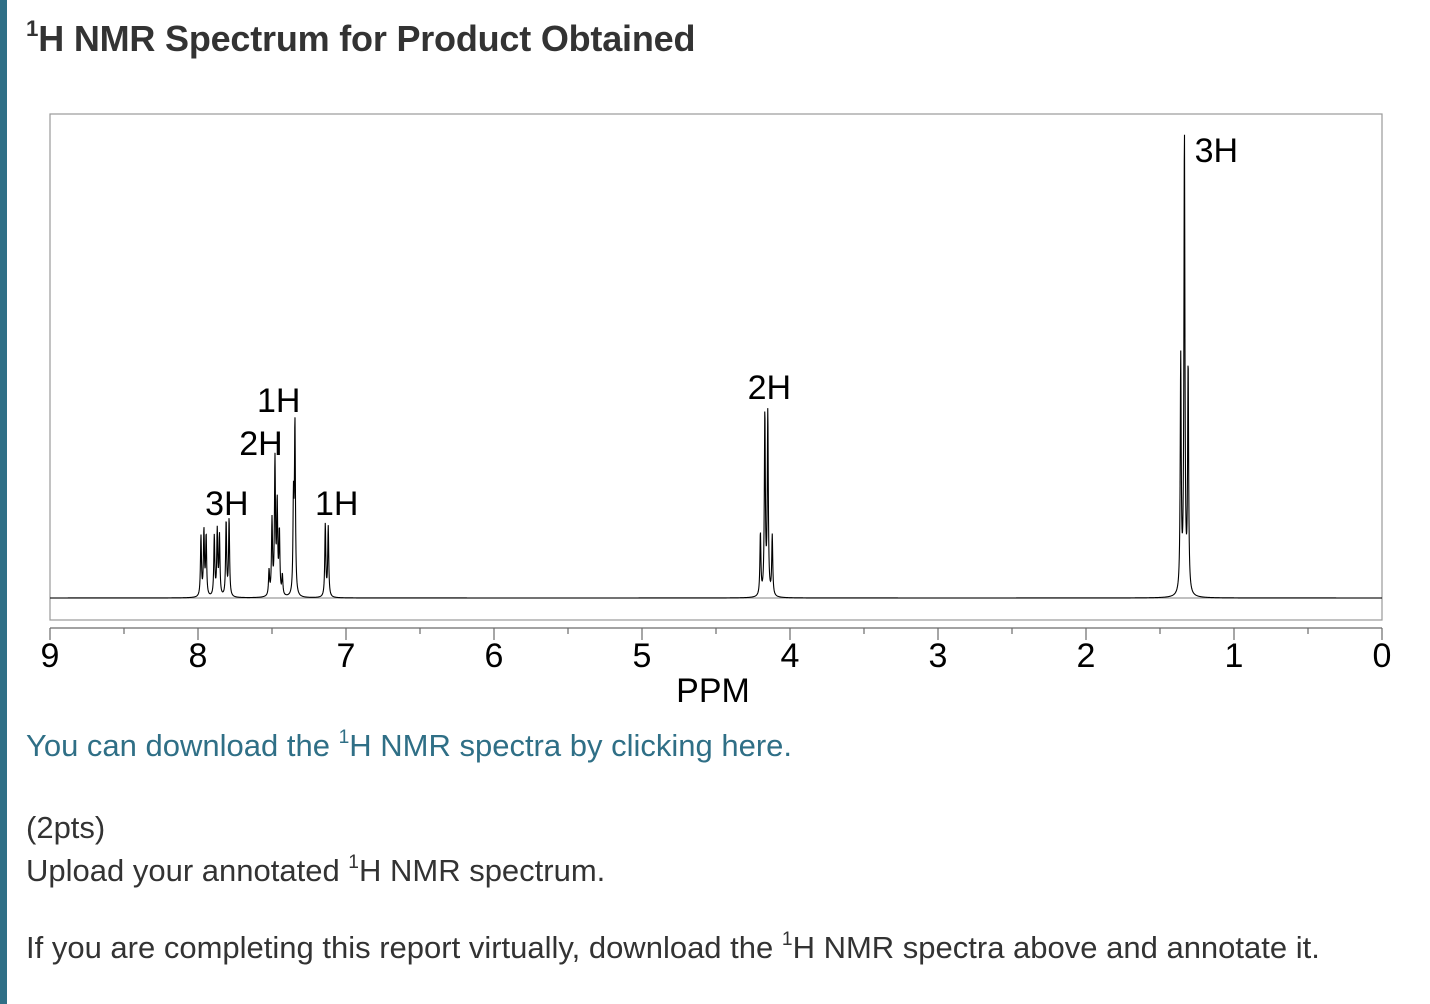 The image size is (1430, 1004). What do you see at coordinates (938, 656) in the screenshot?
I see `x-tick-label: 3` at bounding box center [938, 656].